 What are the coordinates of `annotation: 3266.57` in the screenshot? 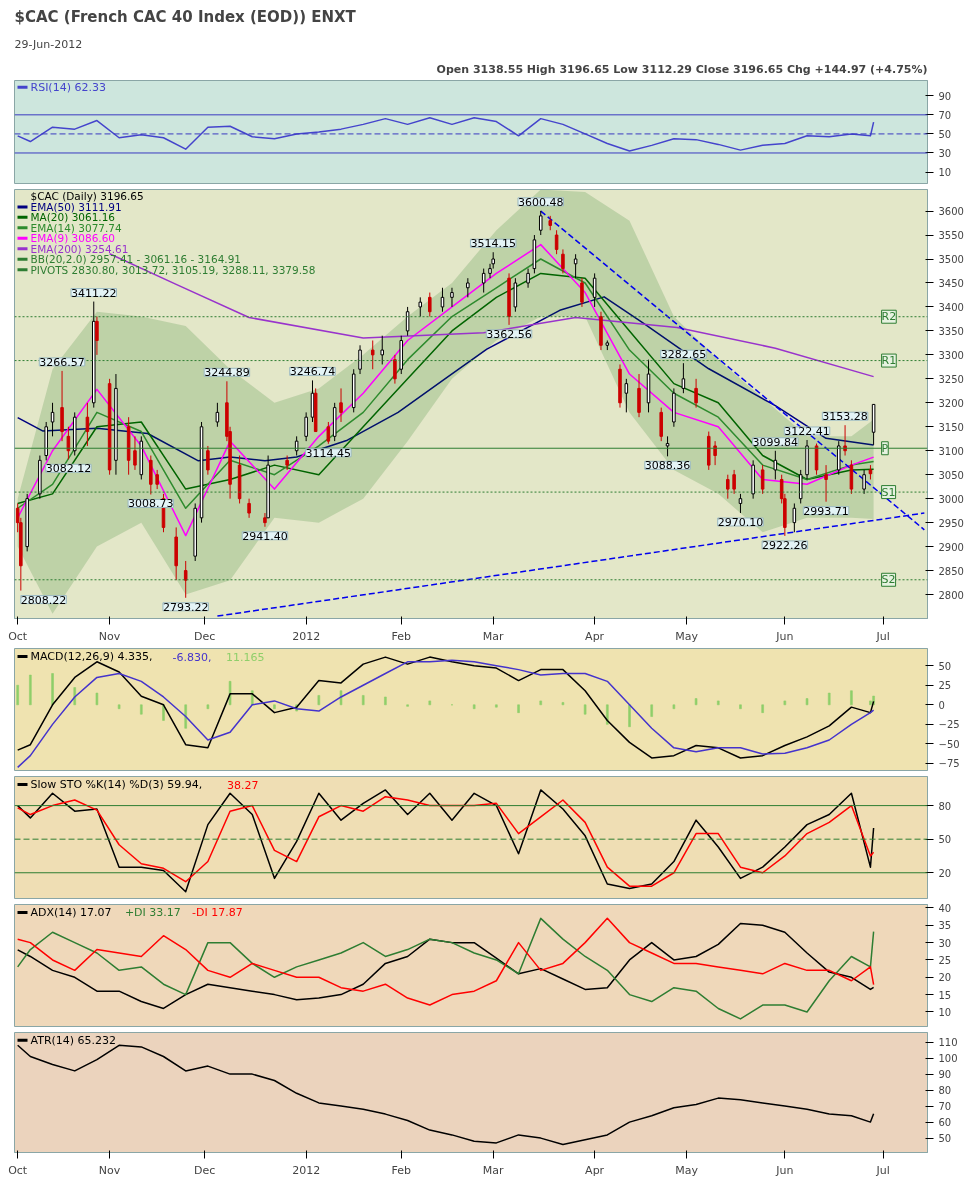 It's located at (62, 362).